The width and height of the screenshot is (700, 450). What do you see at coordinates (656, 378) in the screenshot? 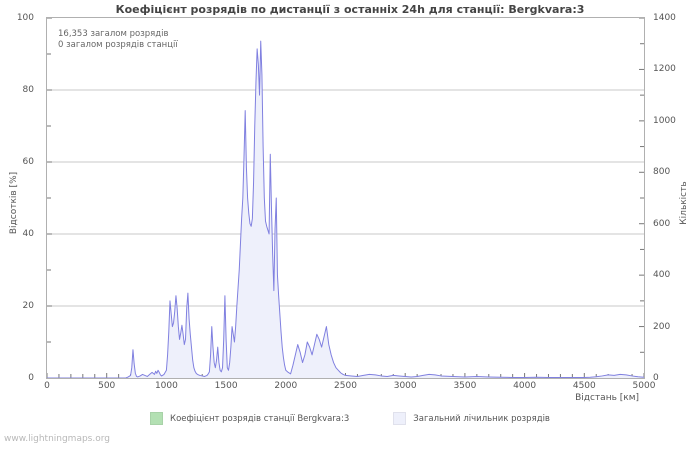
I see `y-axis-right-tick-label: 0` at bounding box center [656, 378].